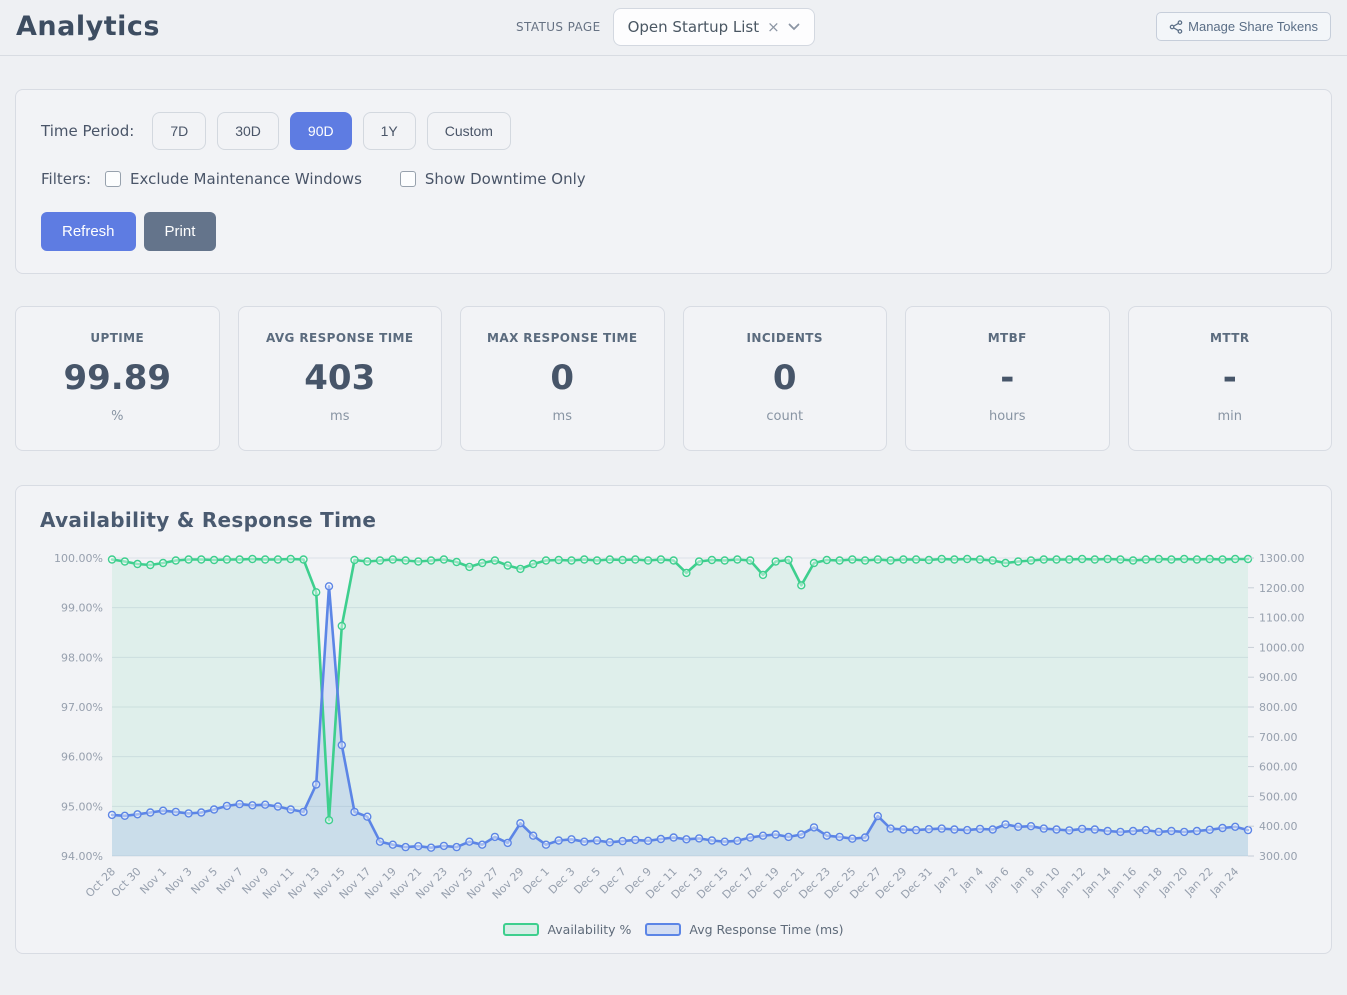 Image resolution: width=1347 pixels, height=995 pixels. I want to click on legend-item-response-time: Avg Response Time (ms), so click(744, 929).